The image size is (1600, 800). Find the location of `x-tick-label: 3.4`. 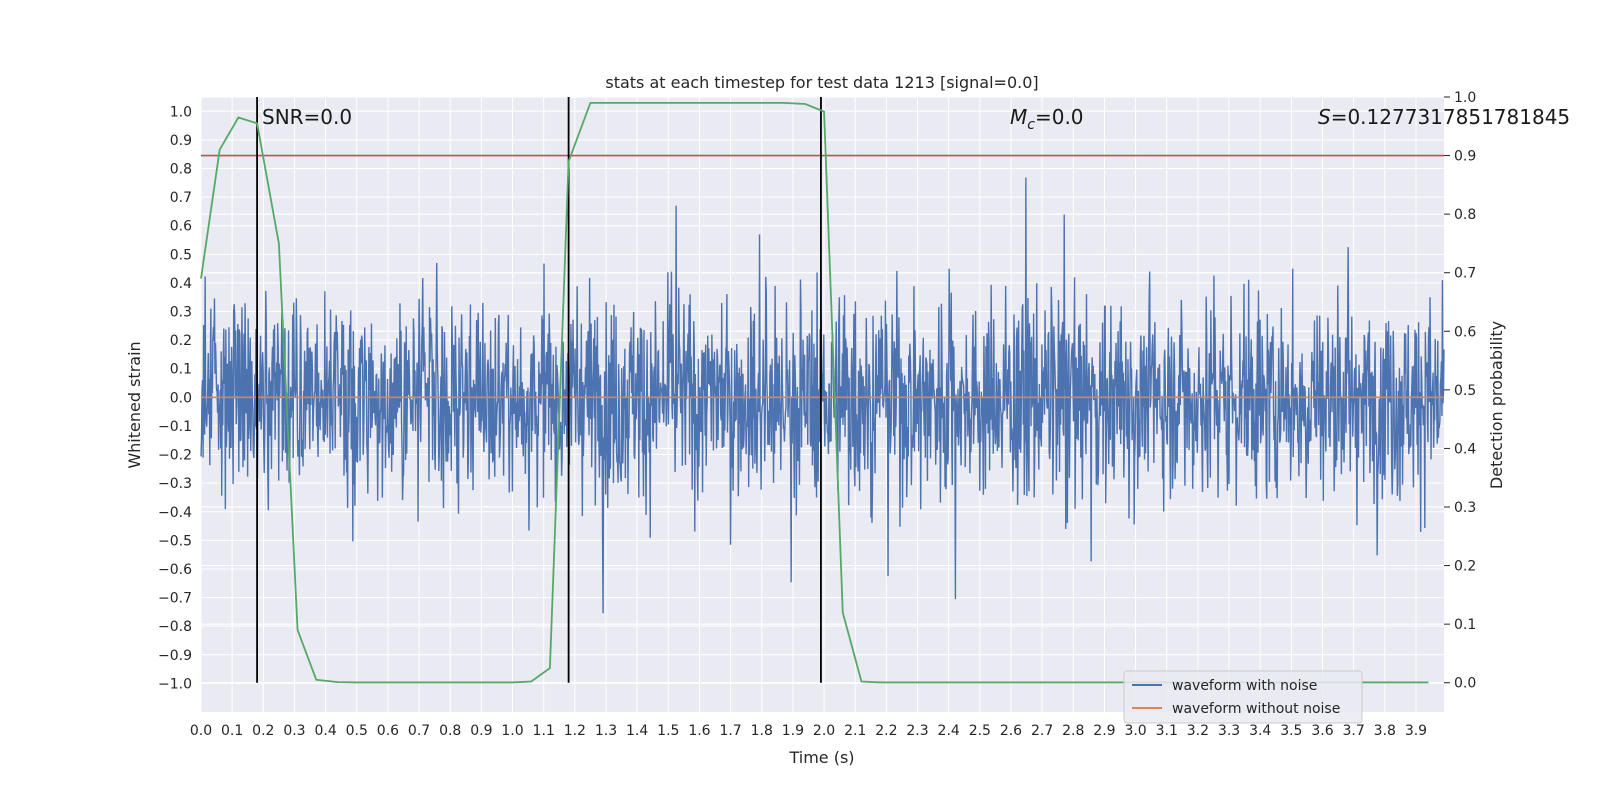

x-tick-label: 3.4 is located at coordinates (1260, 731).